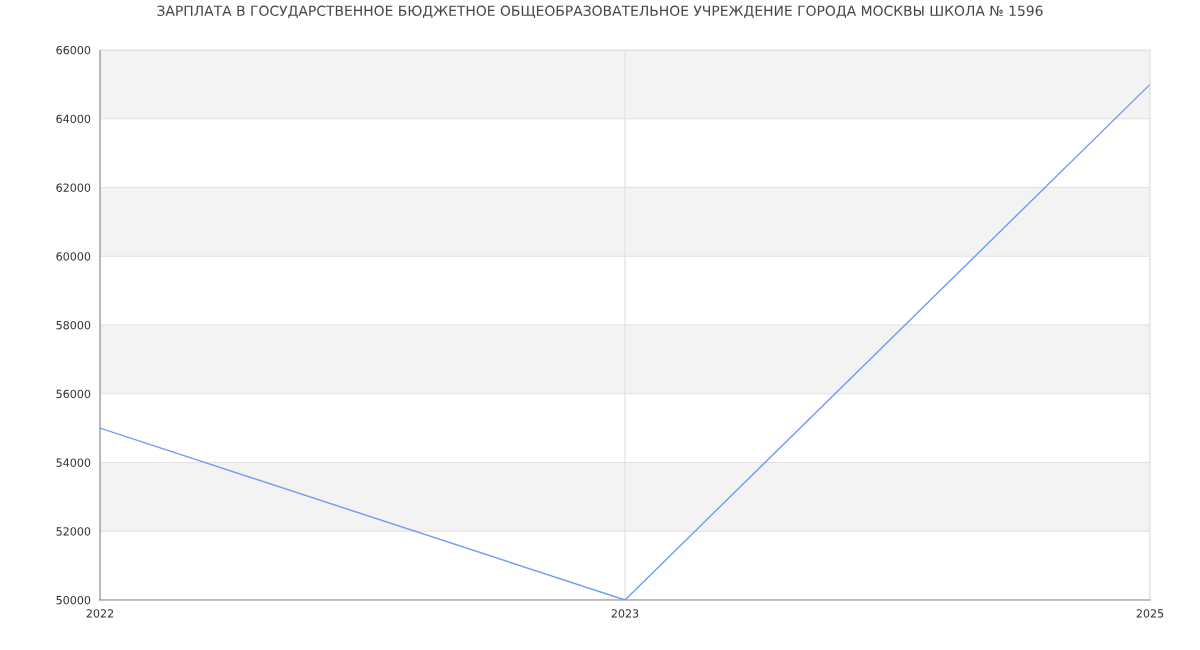 This screenshot has height=650, width=1200. What do you see at coordinates (600, 12) in the screenshot?
I see `chart-title: ЗАРПЛАТА В ГОСУДАРСТВЕННОЕ БЮДЖЕТНОЕ ОБЩЕОБРАЗОВАТЕЛЬНОЕ УЧРЕЖДЕНИЕ ГОРОДА МОСКВЫ ШКОЛА № 1596` at bounding box center [600, 12].